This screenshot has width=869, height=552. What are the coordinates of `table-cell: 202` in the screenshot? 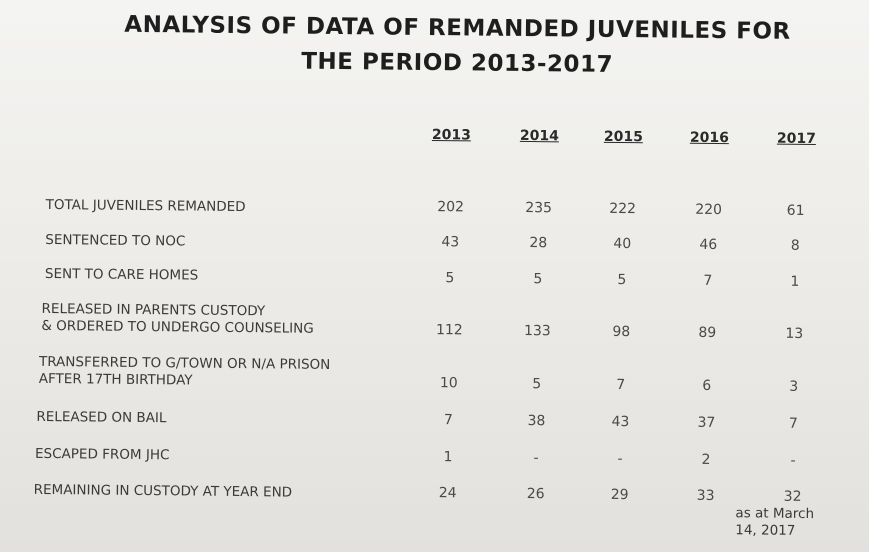 It's located at (451, 207).